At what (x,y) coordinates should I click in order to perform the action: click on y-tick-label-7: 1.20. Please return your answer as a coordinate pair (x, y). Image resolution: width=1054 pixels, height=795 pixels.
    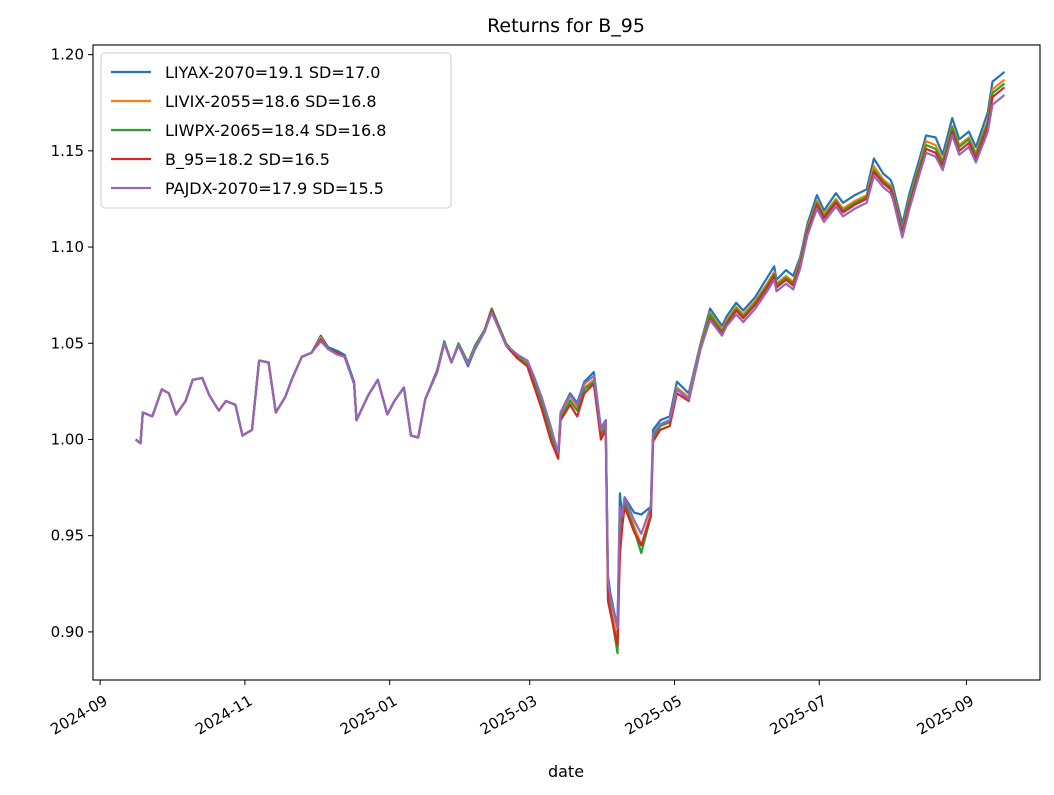
    Looking at the image, I should click on (67, 55).